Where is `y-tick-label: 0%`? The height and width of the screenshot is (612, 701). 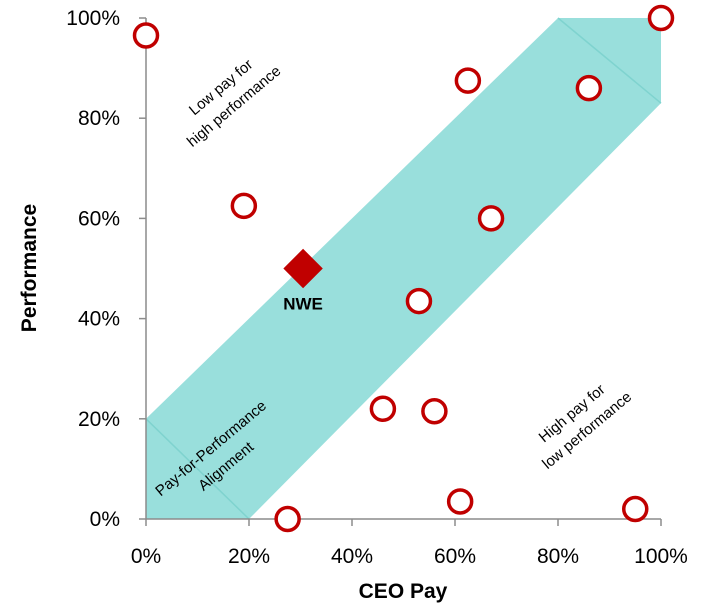 y-tick-label: 0% is located at coordinates (105, 519).